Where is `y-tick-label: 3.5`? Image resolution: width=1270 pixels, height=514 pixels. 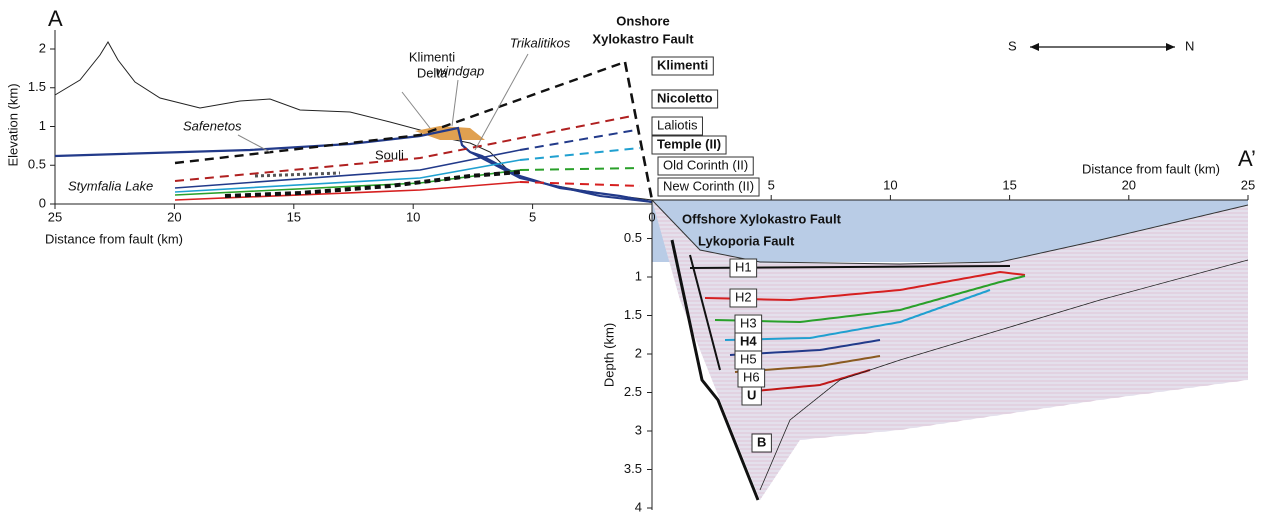
y-tick-label: 3.5 is located at coordinates (633, 468).